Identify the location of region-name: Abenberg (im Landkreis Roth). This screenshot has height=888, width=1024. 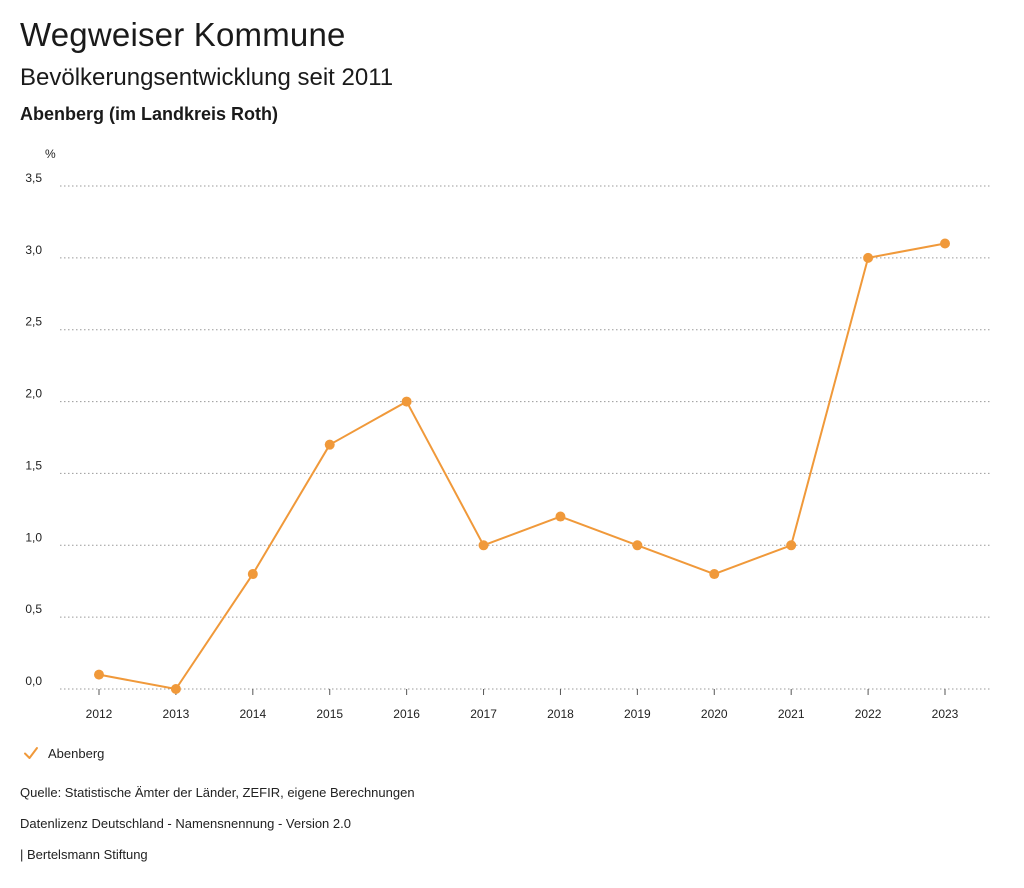
(149, 114).